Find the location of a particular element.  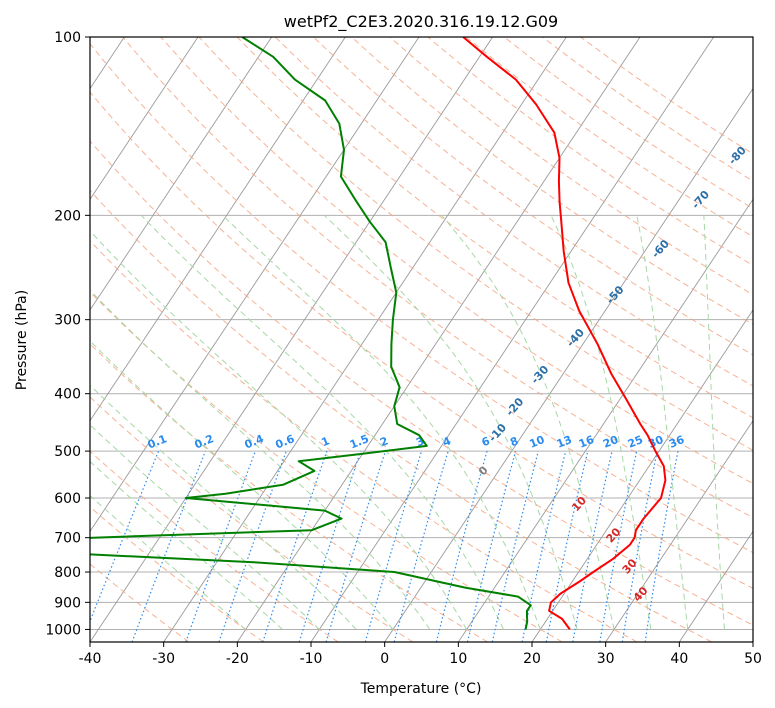

x-tick-label: -30 is located at coordinates (163, 659).